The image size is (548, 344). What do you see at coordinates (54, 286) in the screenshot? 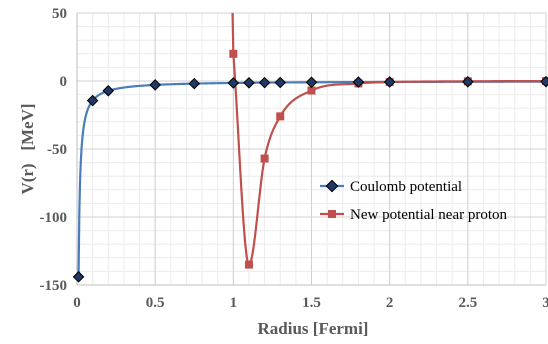
I see `y-tick-label: -150` at bounding box center [54, 286].